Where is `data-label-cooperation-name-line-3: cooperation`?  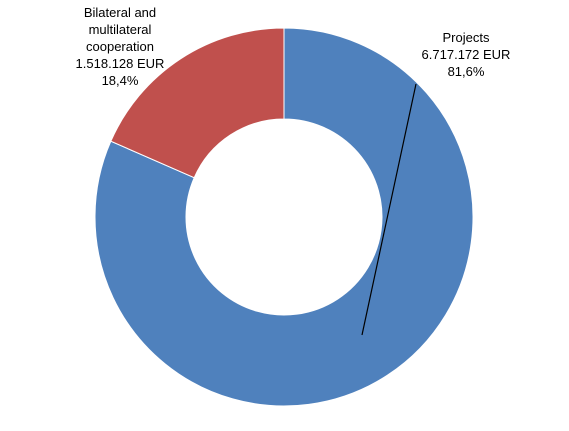 data-label-cooperation-name-line-3: cooperation is located at coordinates (120, 46).